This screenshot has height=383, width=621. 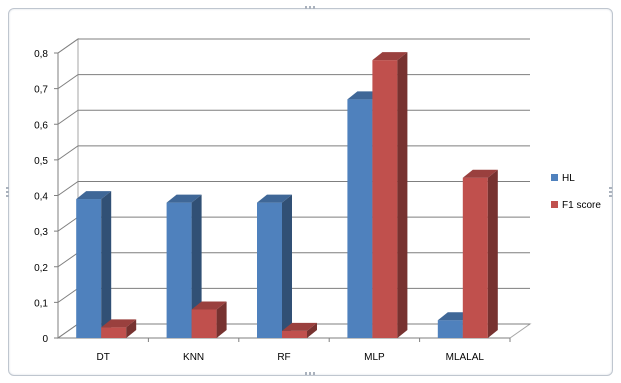 What do you see at coordinates (374, 357) in the screenshot?
I see `x-tick-label: MLP` at bounding box center [374, 357].